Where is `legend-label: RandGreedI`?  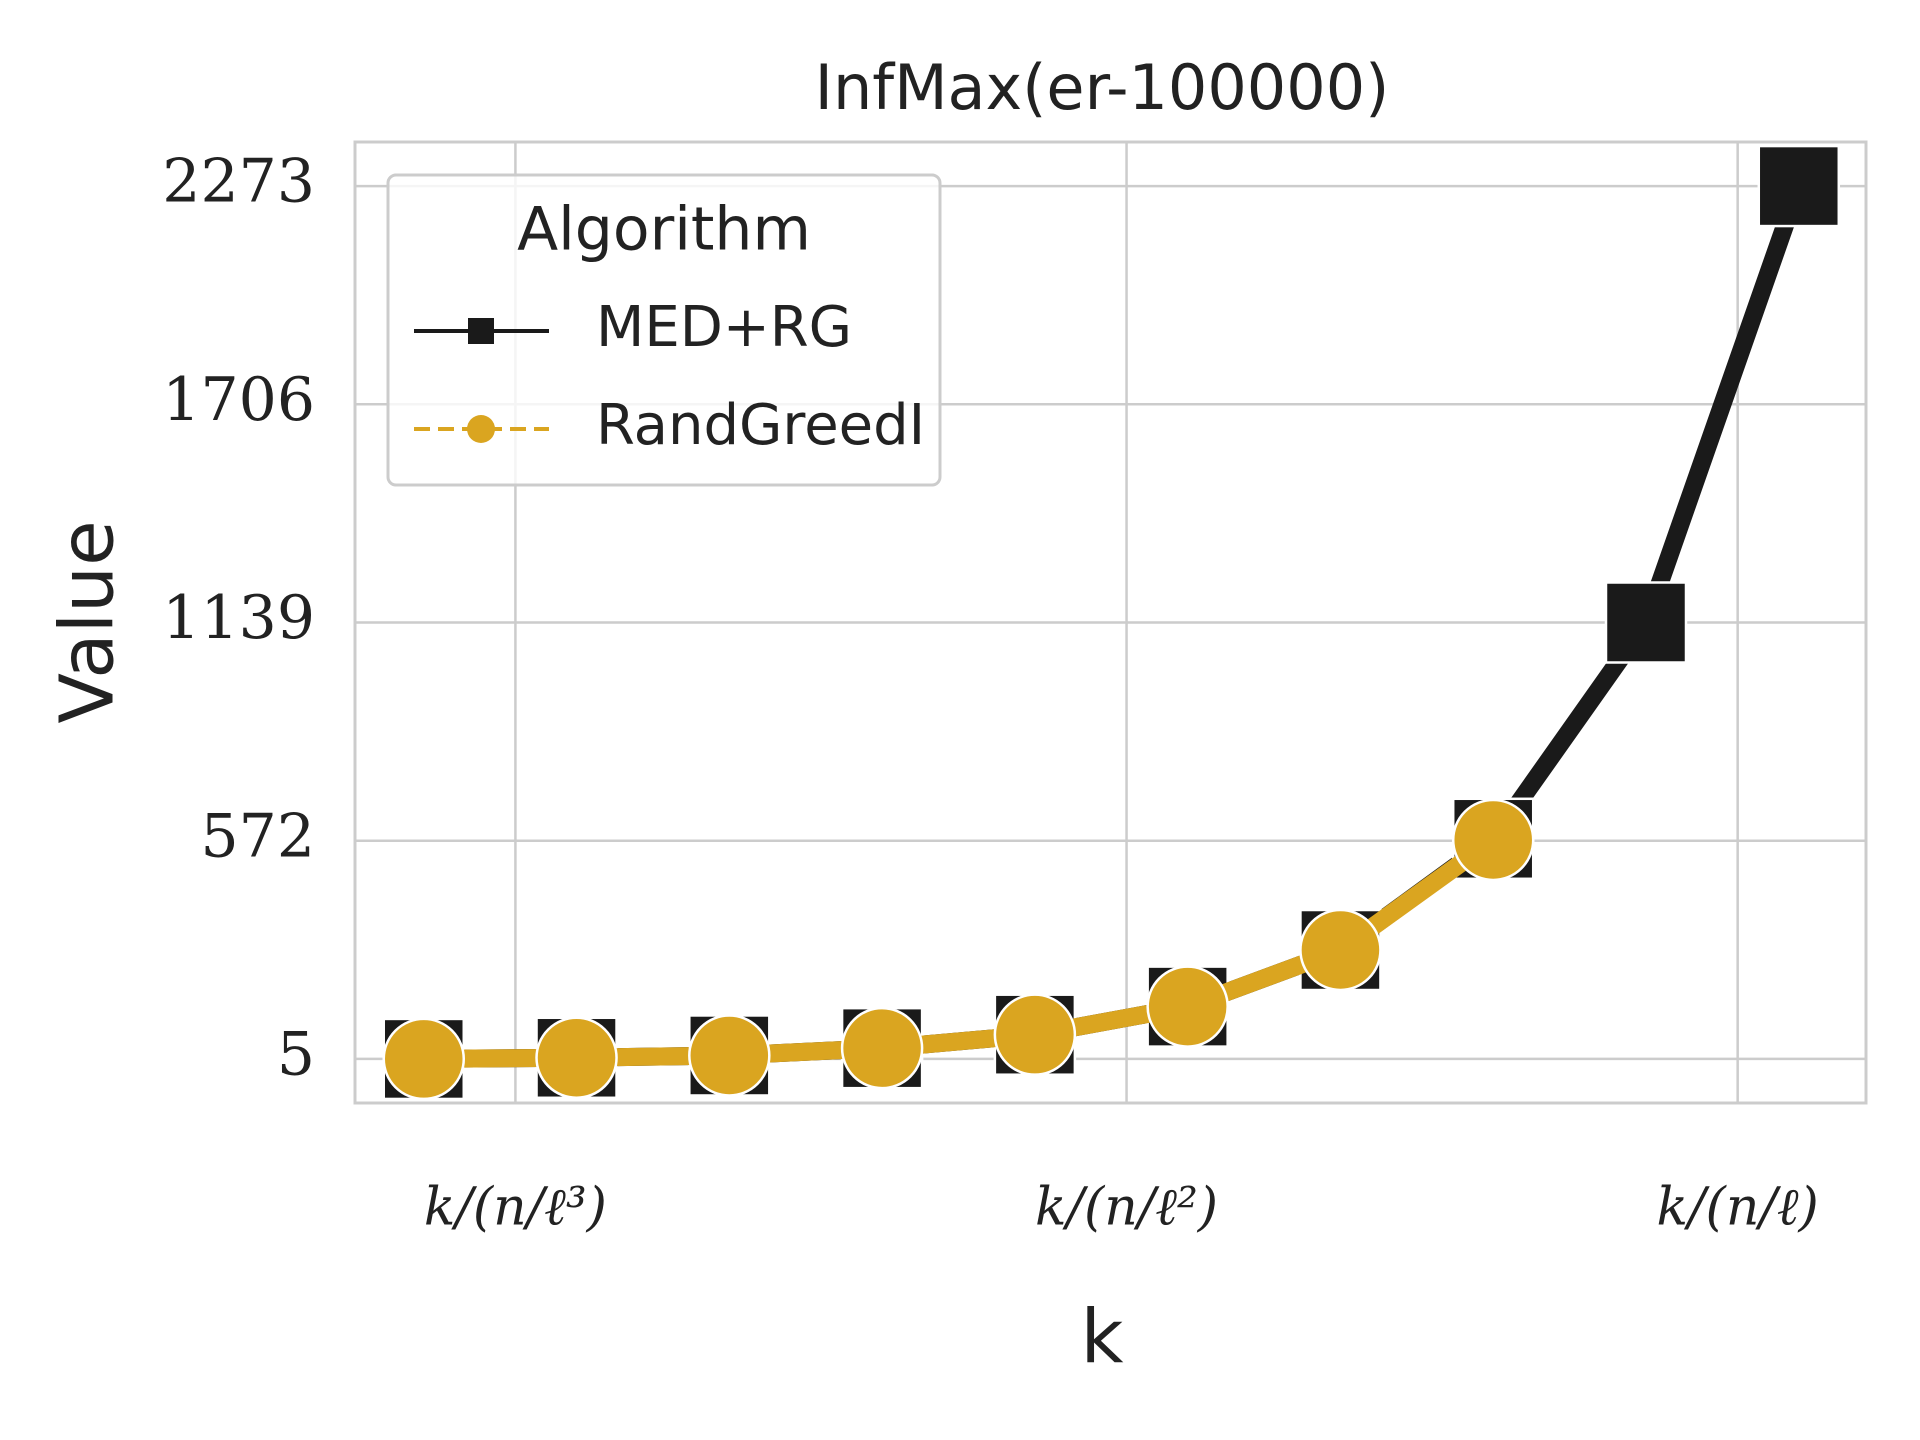 legend-label: RandGreedI is located at coordinates (760, 425).